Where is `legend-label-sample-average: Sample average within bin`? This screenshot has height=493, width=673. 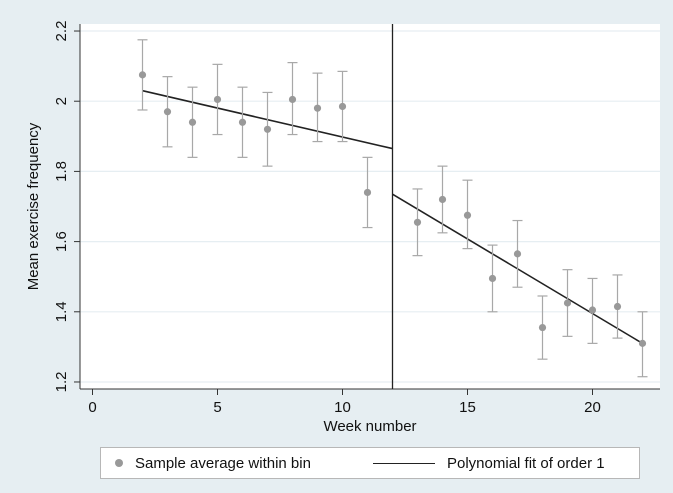 legend-label-sample-average: Sample average within bin is located at coordinates (223, 463).